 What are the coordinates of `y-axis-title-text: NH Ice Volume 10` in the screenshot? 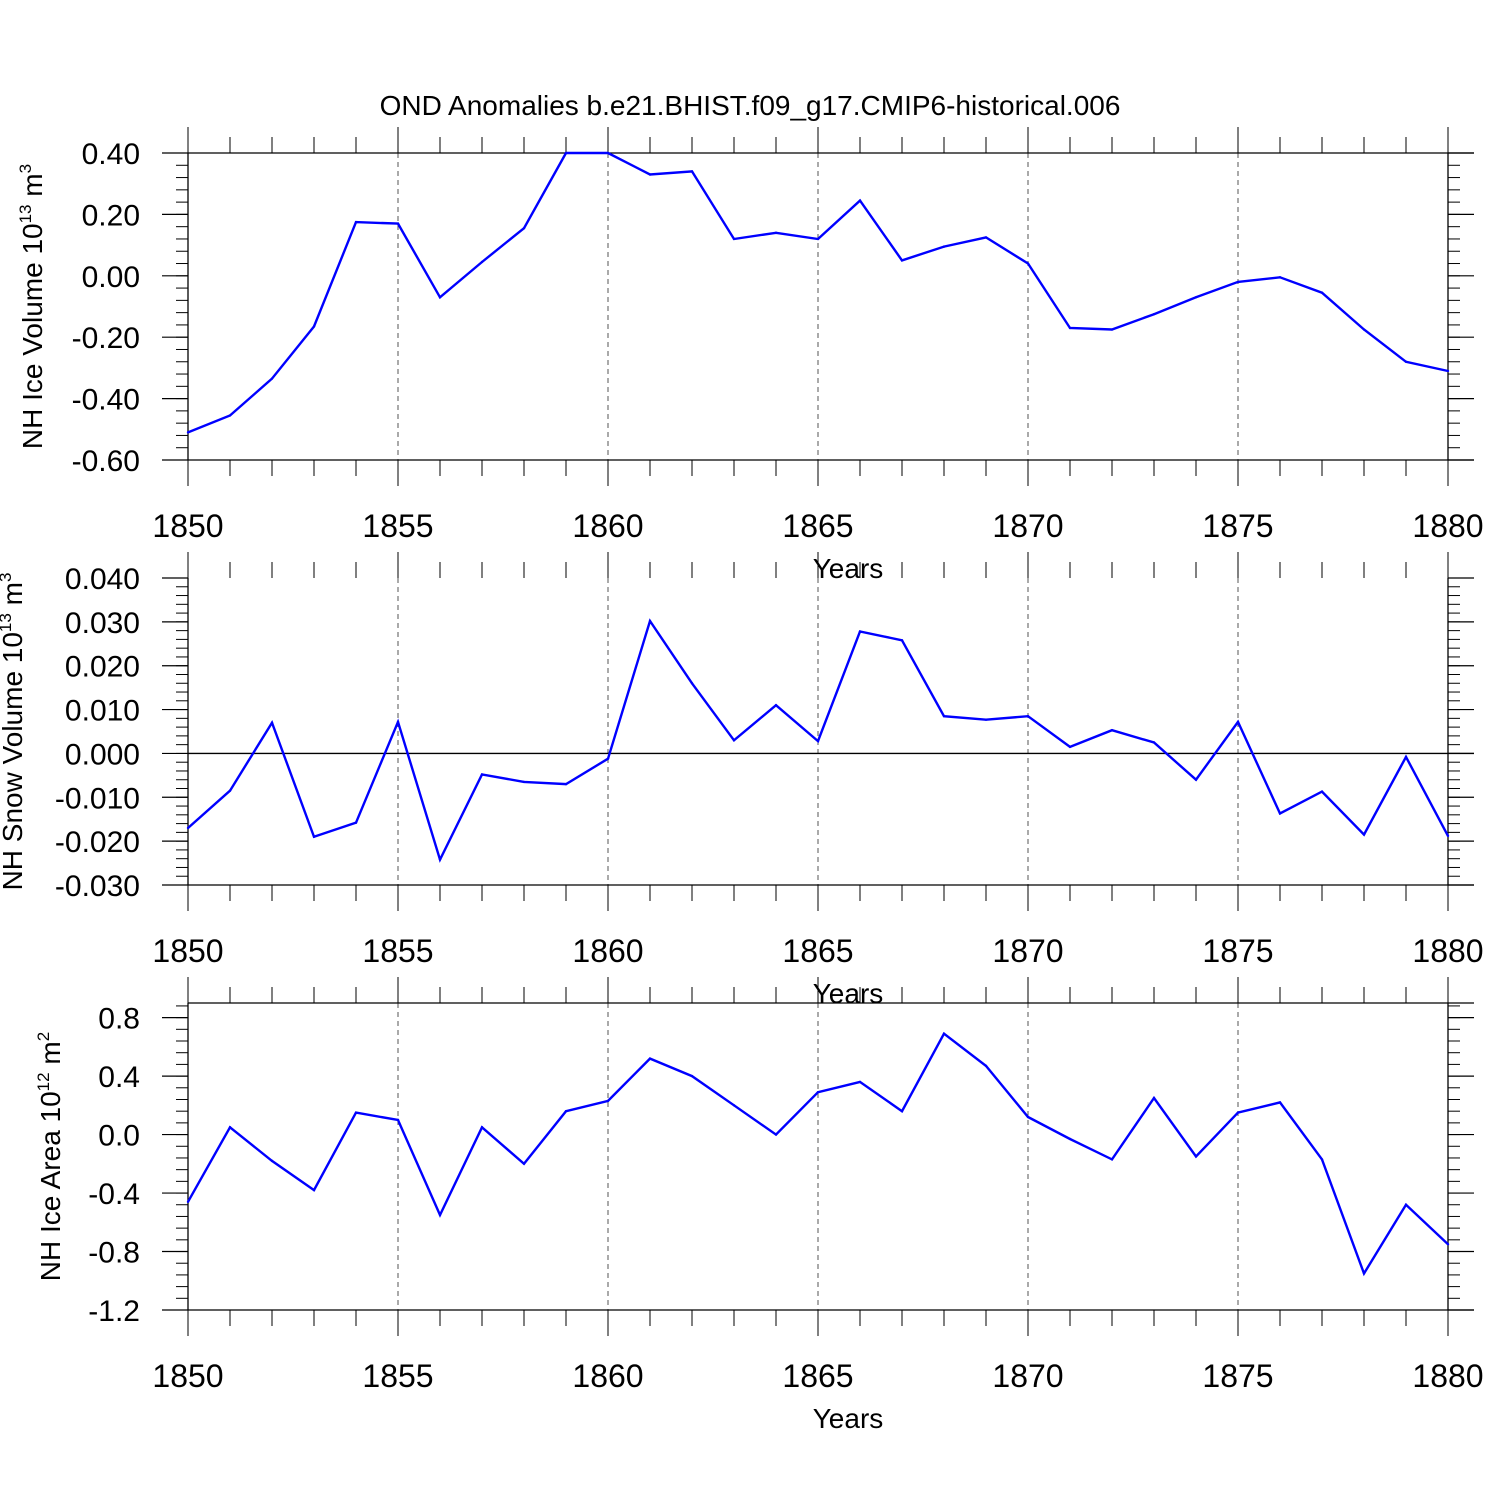 It's located at (32, 336).